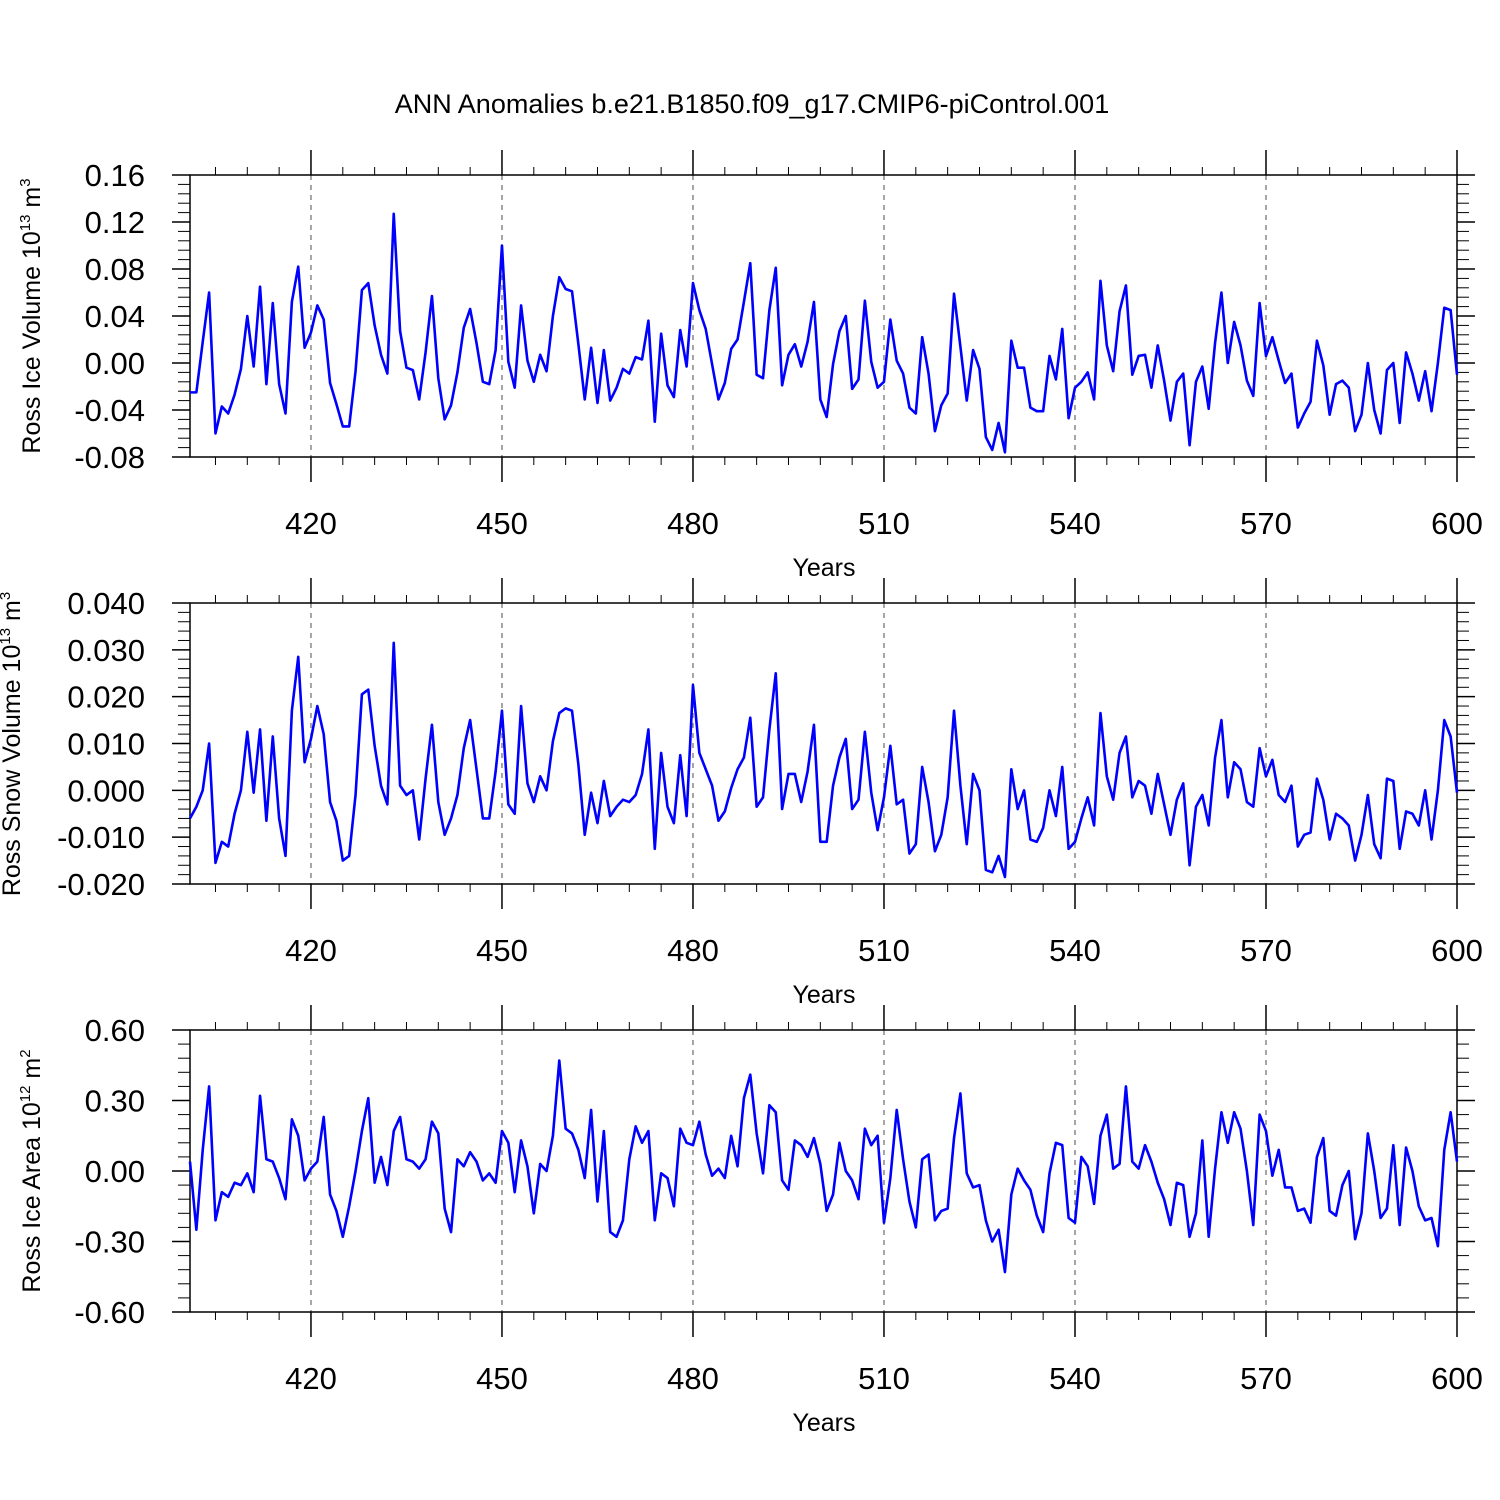 The height and width of the screenshot is (1500, 1500). What do you see at coordinates (101, 884) in the screenshot?
I see `y-tick-label: -0.020` at bounding box center [101, 884].